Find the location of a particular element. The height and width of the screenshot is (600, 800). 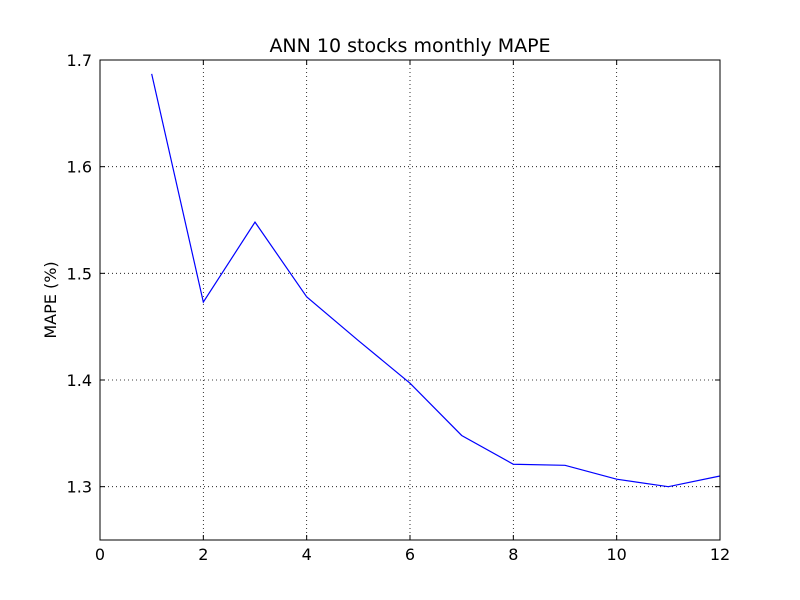

y-tick-label: 1.7 is located at coordinates (79, 60).